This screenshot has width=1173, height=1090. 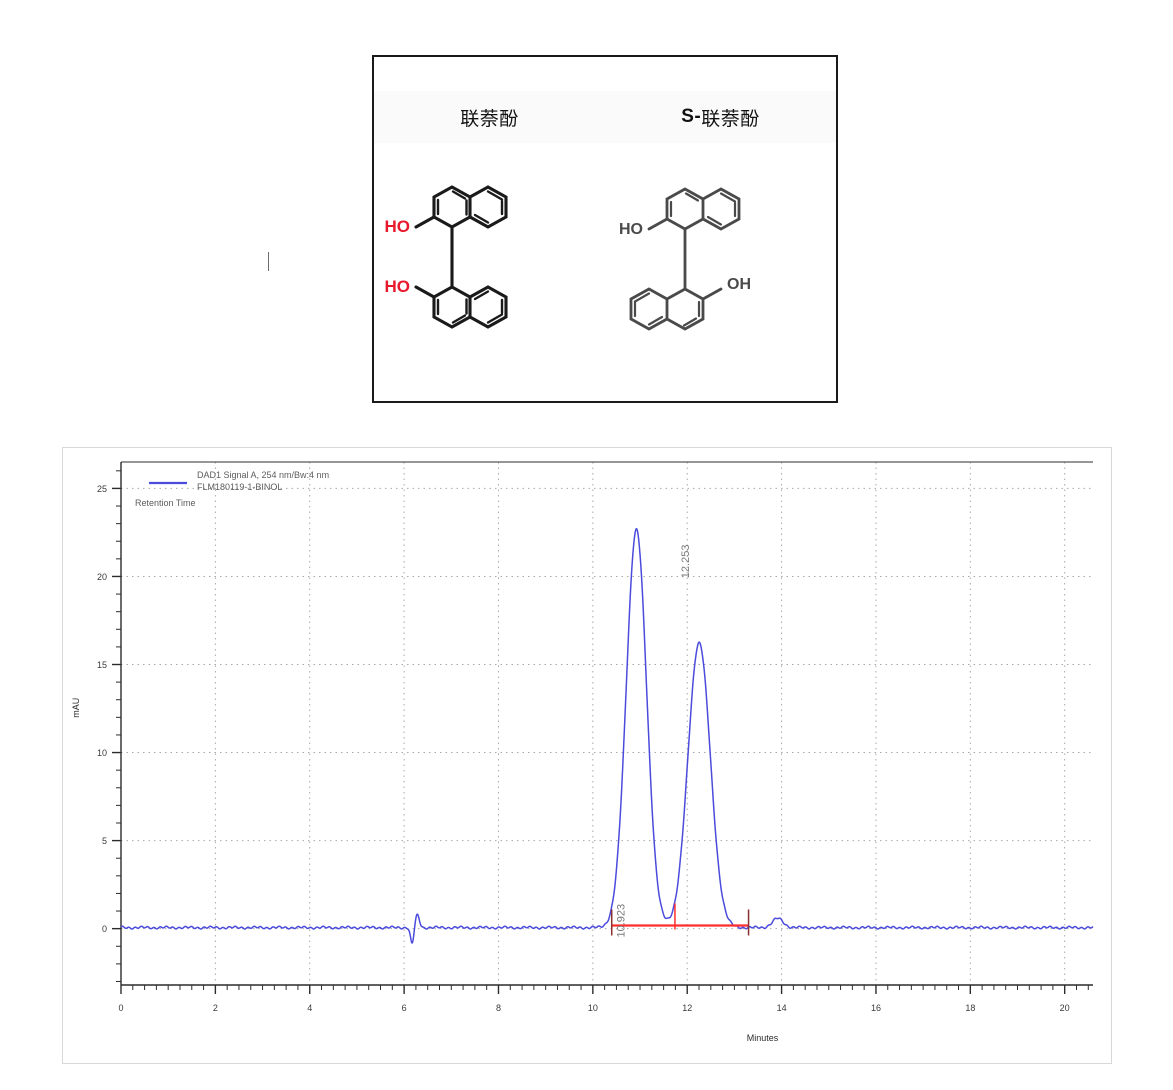 What do you see at coordinates (102, 665) in the screenshot?
I see `y-tick-label: 15` at bounding box center [102, 665].